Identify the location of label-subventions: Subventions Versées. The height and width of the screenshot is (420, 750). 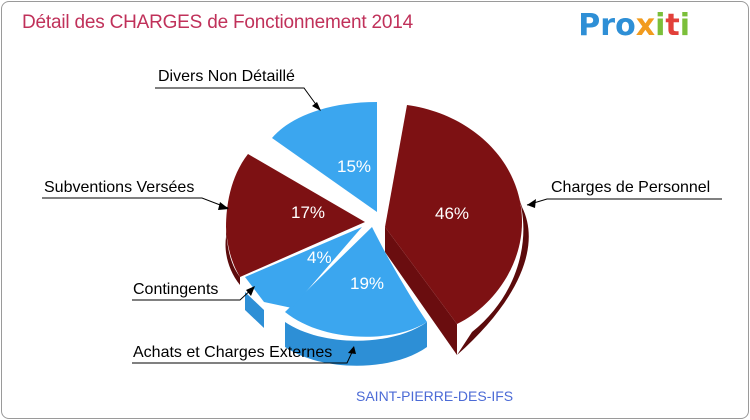
(119, 187).